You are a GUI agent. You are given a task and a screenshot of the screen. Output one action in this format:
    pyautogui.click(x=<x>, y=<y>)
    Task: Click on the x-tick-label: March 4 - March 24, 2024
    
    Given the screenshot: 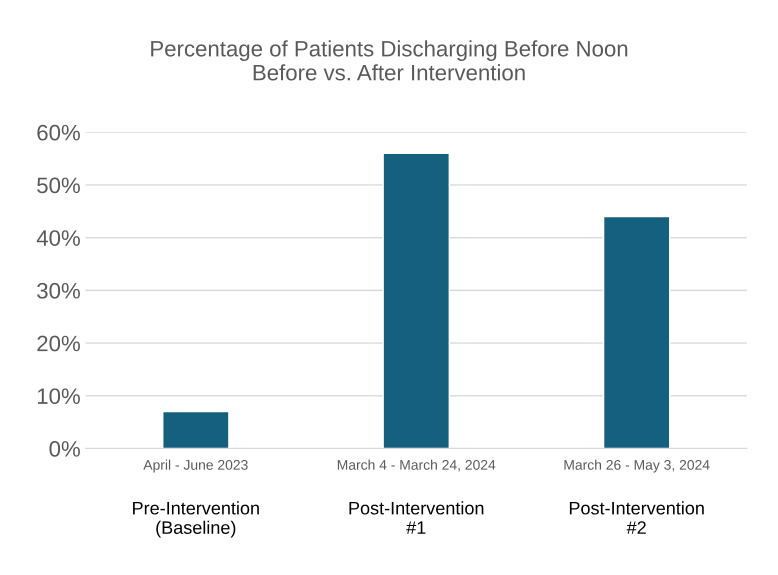 What is the action you would take?
    pyautogui.click(x=417, y=466)
    